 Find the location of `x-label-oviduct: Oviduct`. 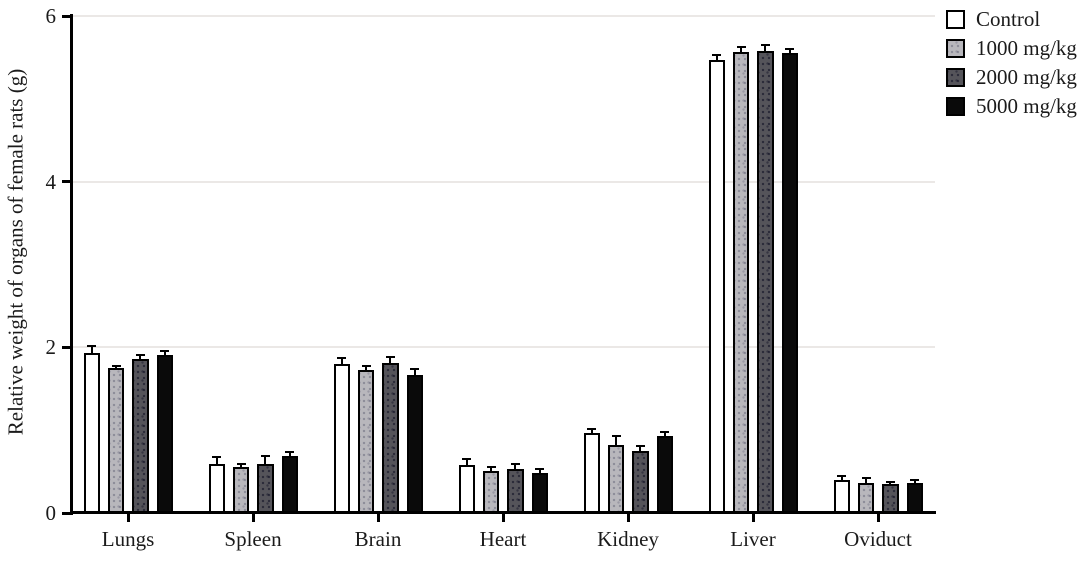

x-label-oviduct: Oviduct is located at coordinates (878, 539).